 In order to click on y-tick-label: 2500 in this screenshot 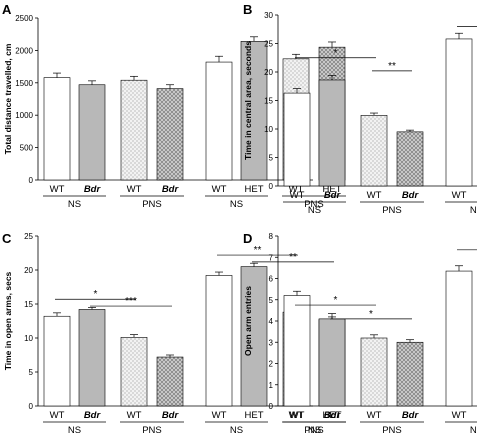, I will do `click(24, 18)`.